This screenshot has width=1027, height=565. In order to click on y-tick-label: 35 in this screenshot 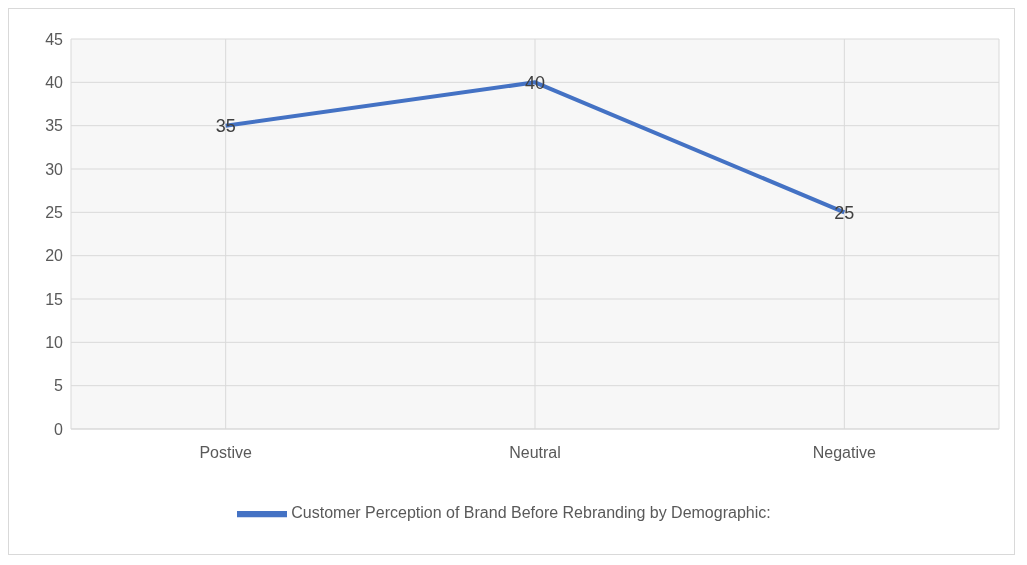, I will do `click(54, 126)`.